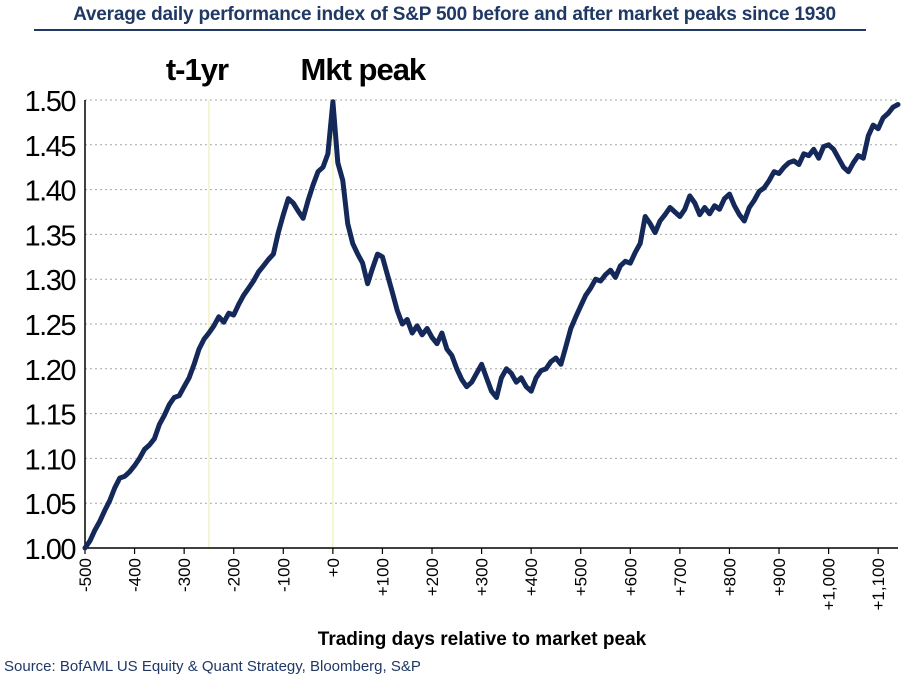 The height and width of the screenshot is (683, 909). I want to click on title-underline, so click(450, 30).